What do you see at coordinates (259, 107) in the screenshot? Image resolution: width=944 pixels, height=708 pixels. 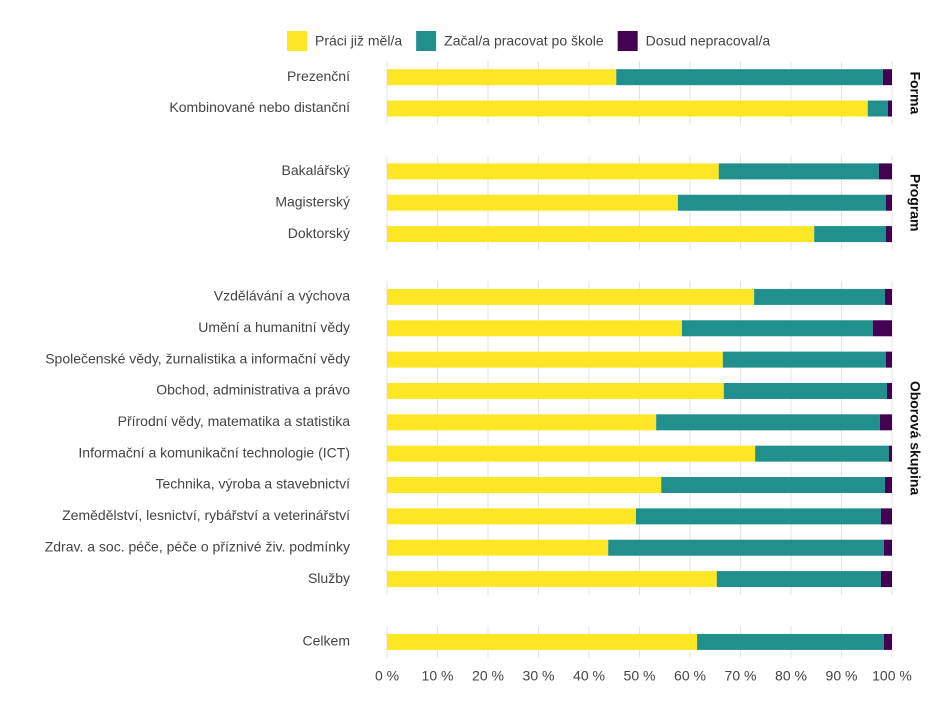 I see `y-tick-label: Kombinované nebo distanční` at bounding box center [259, 107].